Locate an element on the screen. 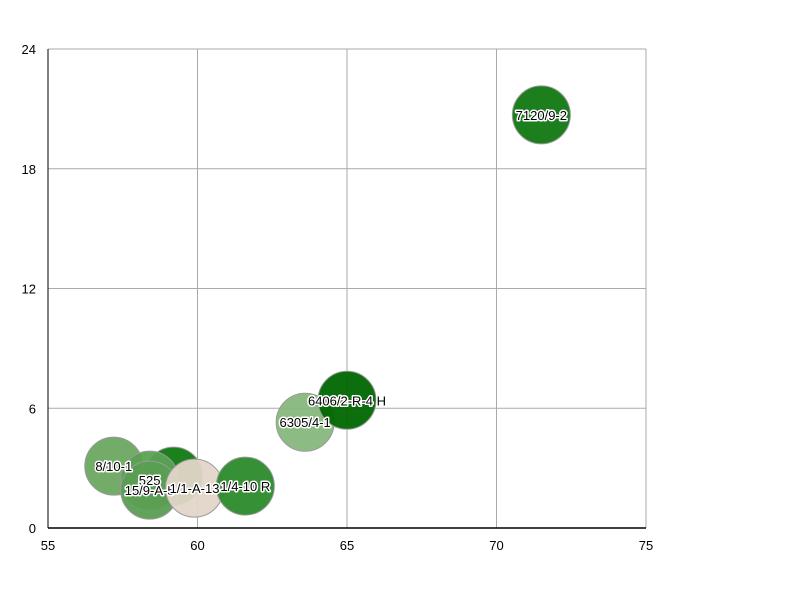 The height and width of the screenshot is (605, 800). x-tick-label: 75 is located at coordinates (646, 545).